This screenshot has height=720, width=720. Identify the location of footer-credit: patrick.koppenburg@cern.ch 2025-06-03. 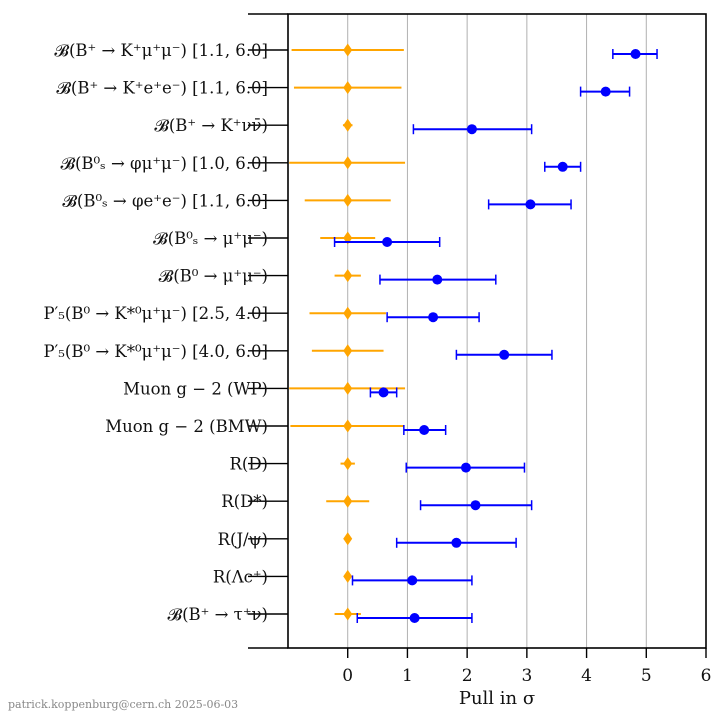
(123, 704).